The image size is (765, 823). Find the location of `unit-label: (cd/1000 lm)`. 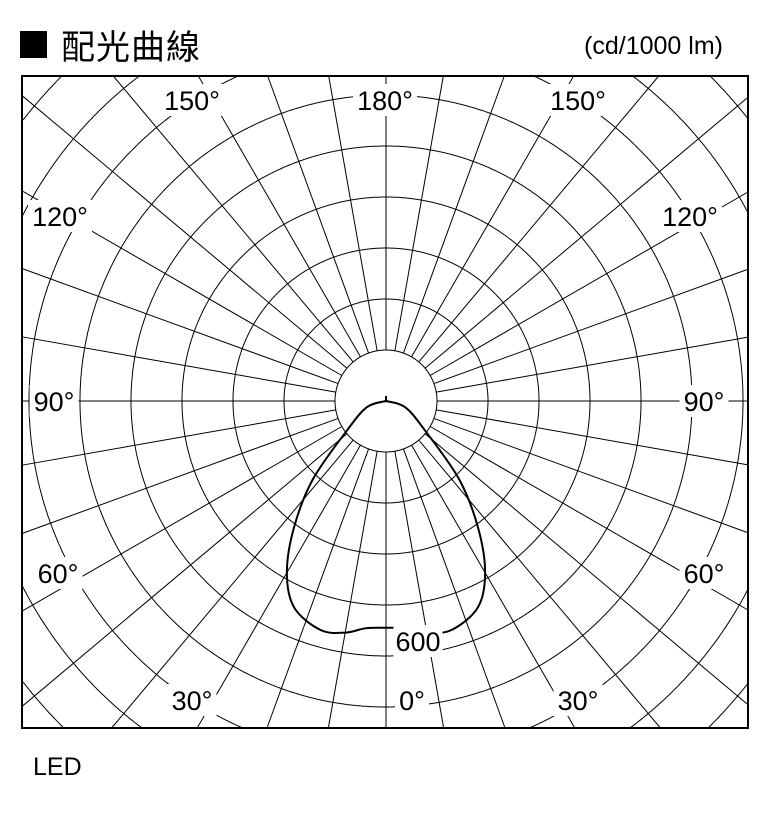

unit-label: (cd/1000 lm) is located at coordinates (653, 46).